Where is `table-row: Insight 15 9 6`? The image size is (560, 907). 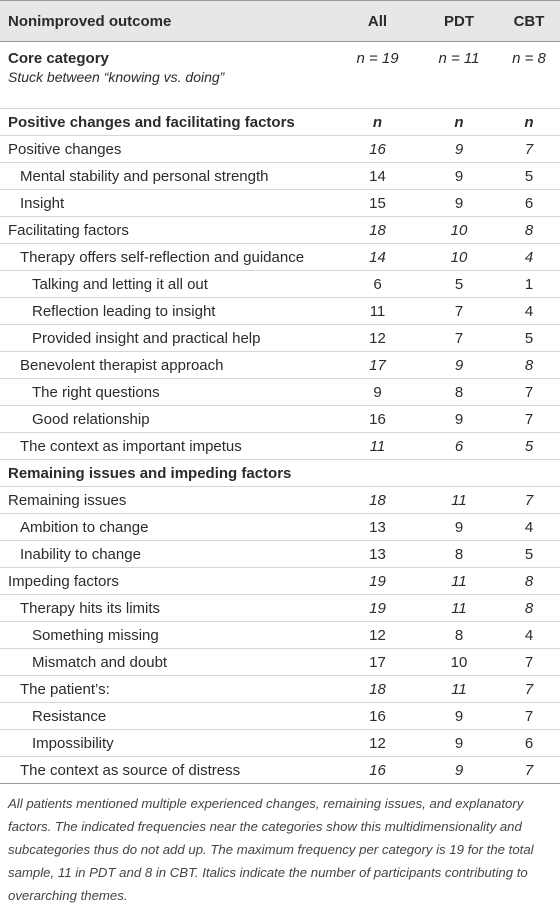
table-row: Insight 15 9 6 is located at coordinates (280, 203).